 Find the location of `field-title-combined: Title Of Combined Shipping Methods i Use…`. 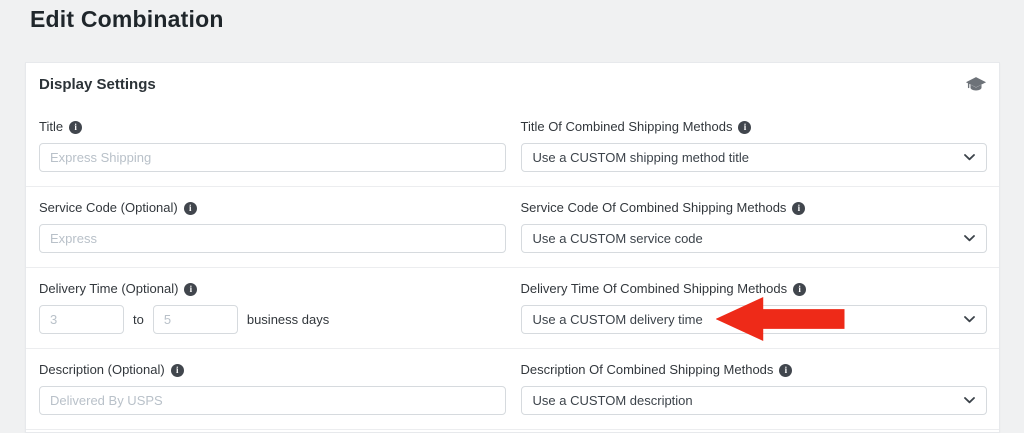

field-title-combined: Title Of Combined Shipping Methods i Use… is located at coordinates (754, 145).